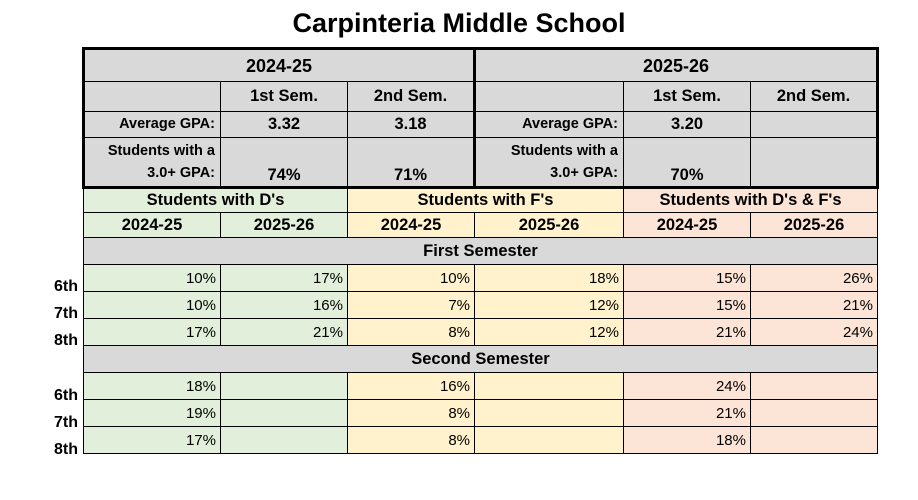 The width and height of the screenshot is (918, 500). I want to click on fs-year1-header: 2024-25, so click(411, 225).